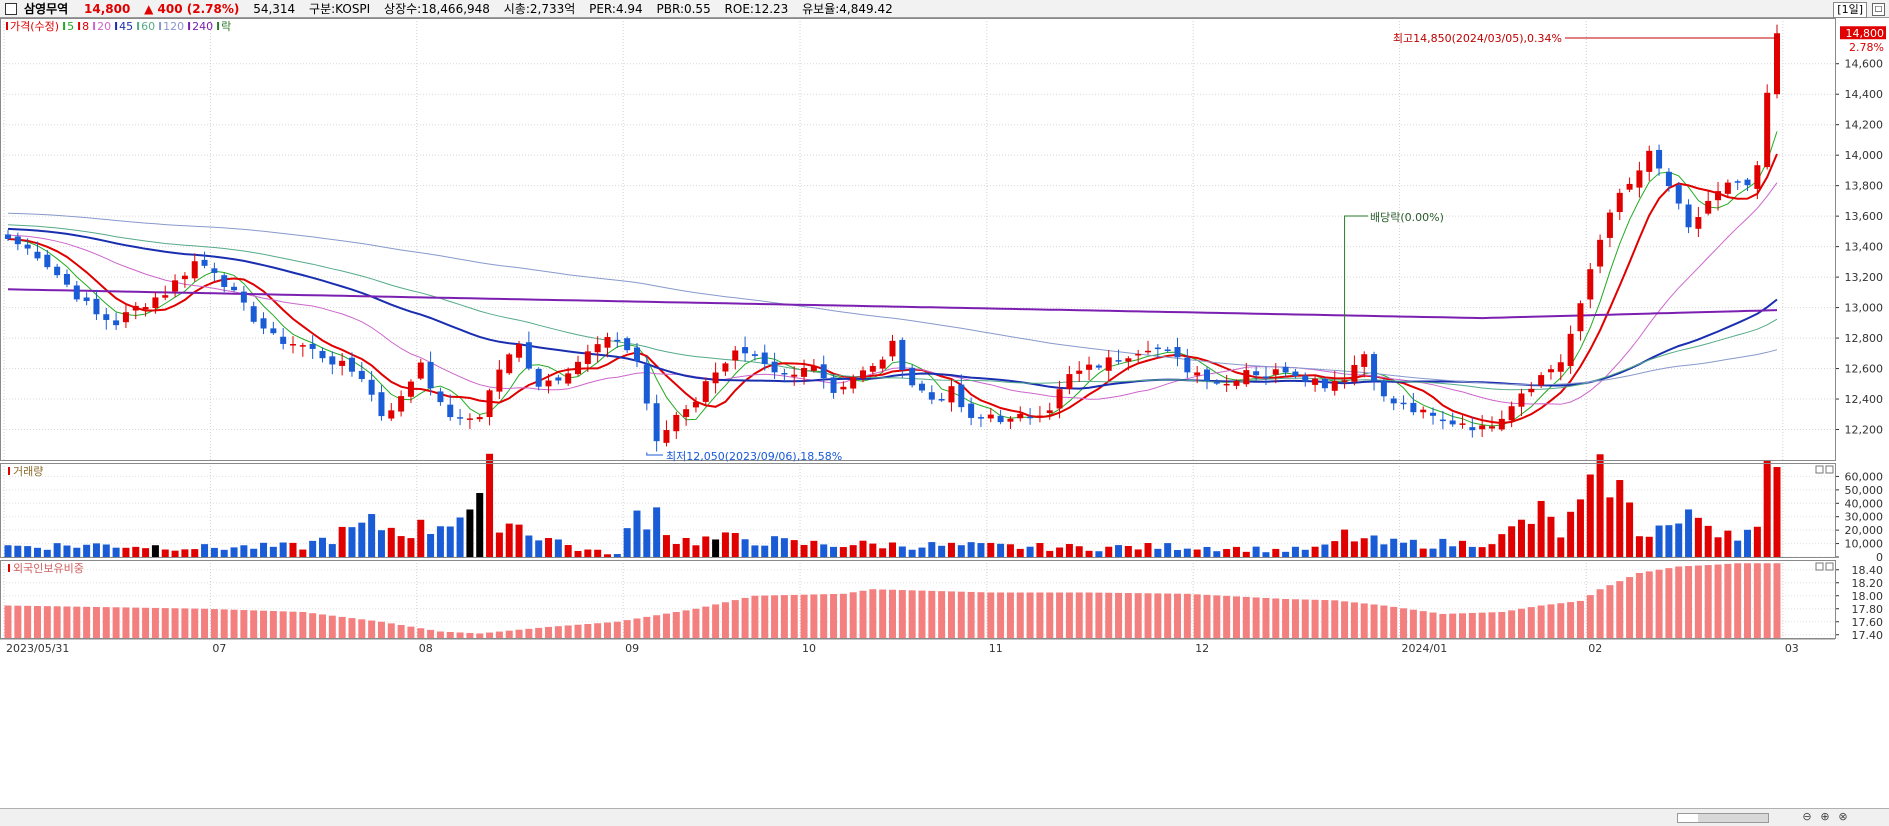 The width and height of the screenshot is (1889, 826). What do you see at coordinates (173, 26) in the screenshot?
I see `legend-label: 120` at bounding box center [173, 26].